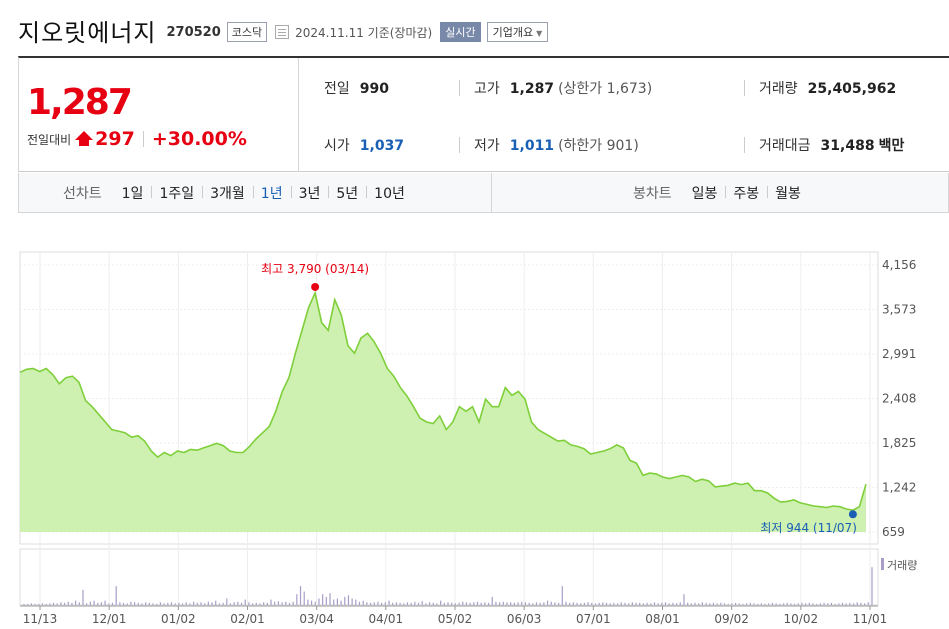 This screenshot has height=629, width=949. I want to click on company-name: 지오릿에너지, so click(87, 32).